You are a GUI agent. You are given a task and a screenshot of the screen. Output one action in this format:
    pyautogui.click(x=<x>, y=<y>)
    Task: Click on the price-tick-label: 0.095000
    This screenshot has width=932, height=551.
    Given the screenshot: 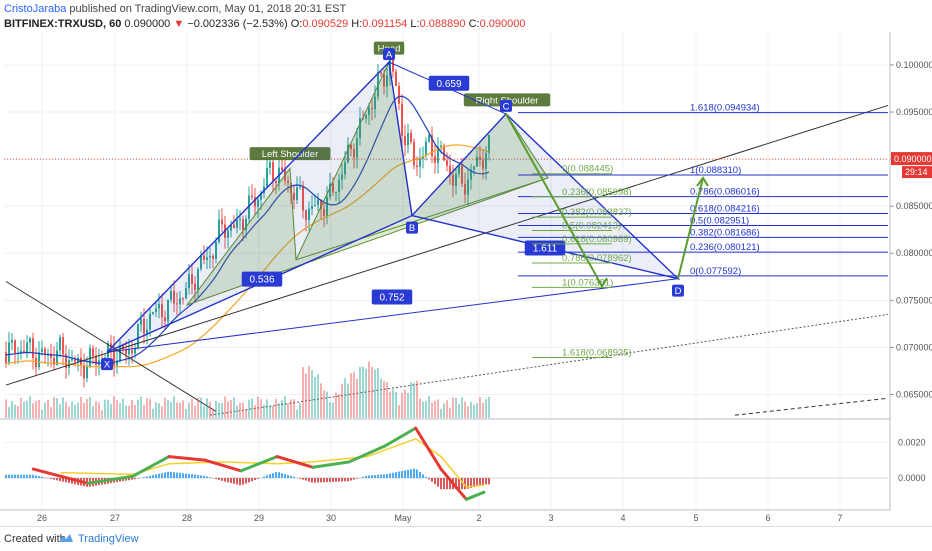 What is the action you would take?
    pyautogui.click(x=914, y=112)
    